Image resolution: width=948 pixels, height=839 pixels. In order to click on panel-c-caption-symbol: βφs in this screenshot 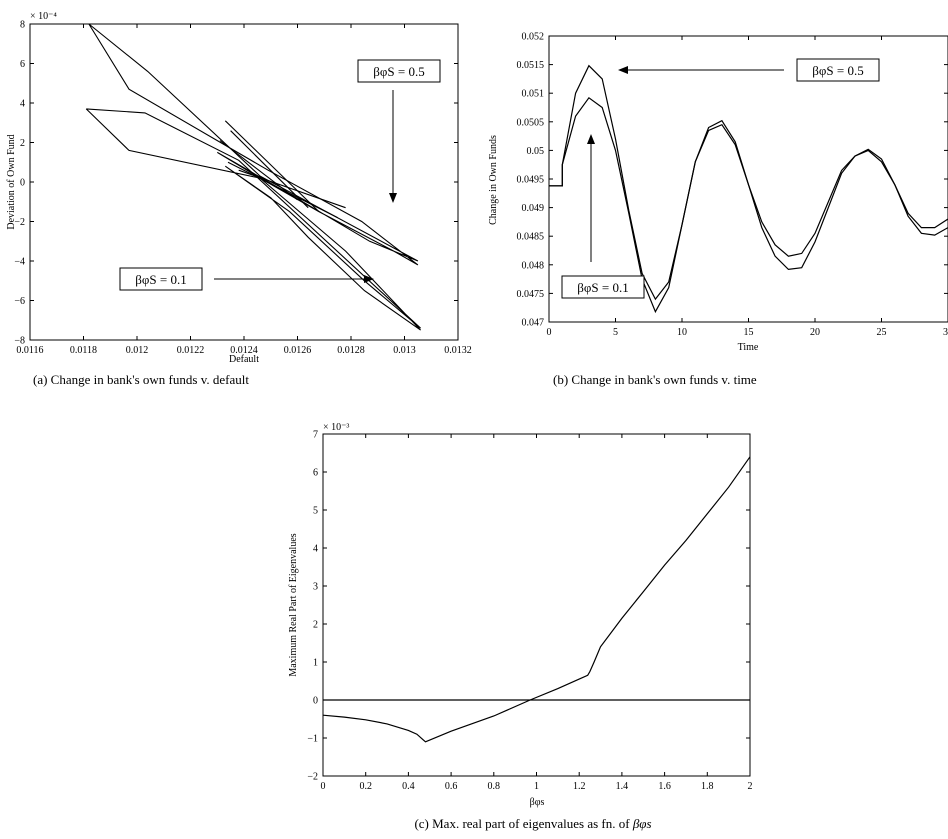, I will do `click(642, 823)`.